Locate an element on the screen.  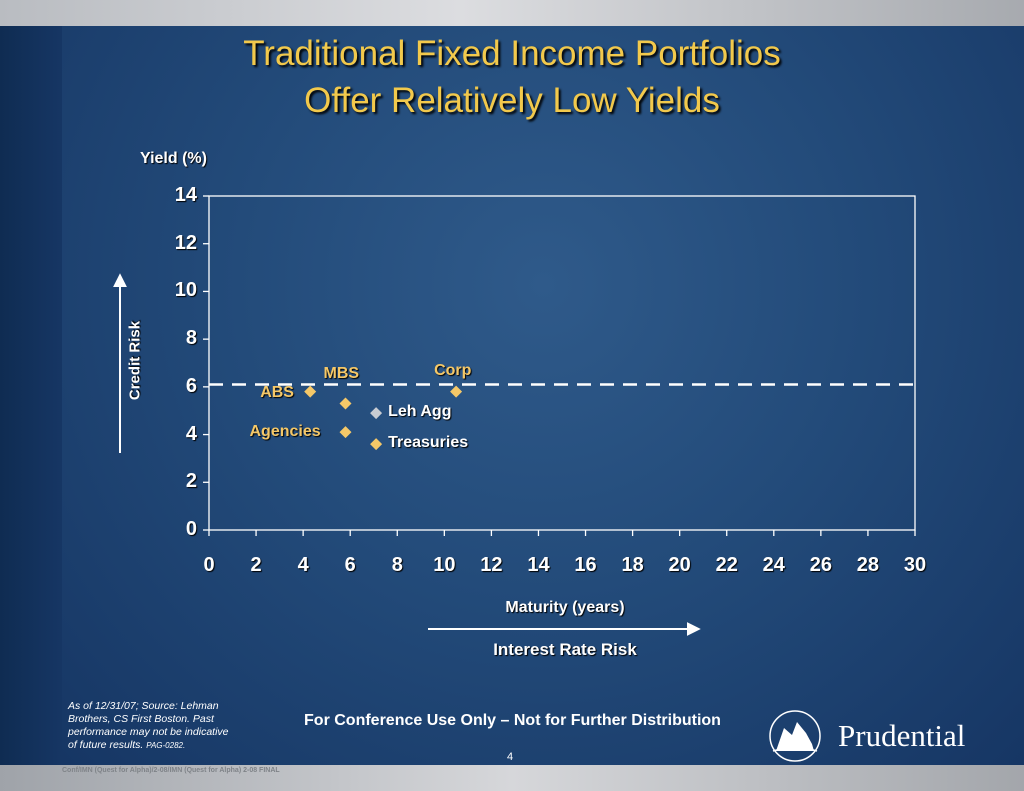
slide-title-line-2: Offer Relatively Low Yields is located at coordinates (512, 100).